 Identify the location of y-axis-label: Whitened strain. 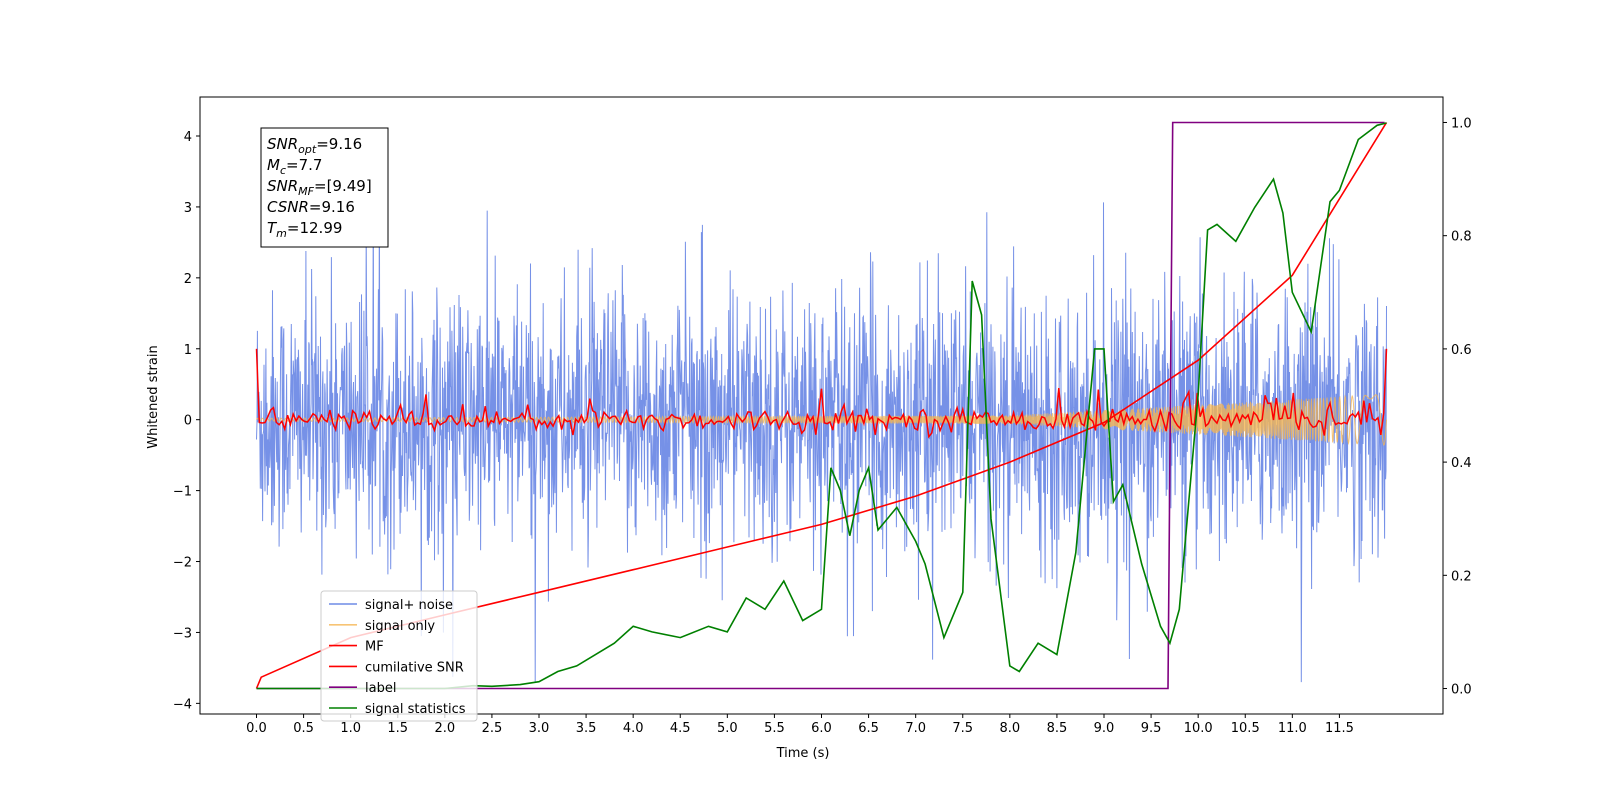
(153, 396).